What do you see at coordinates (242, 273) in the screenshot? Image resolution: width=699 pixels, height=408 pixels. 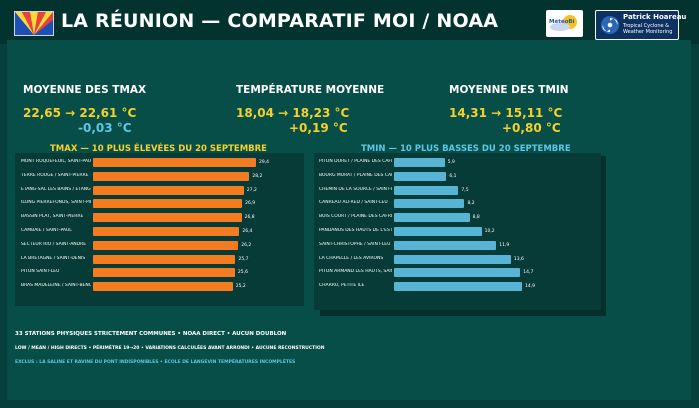 I see `tmax-value-label: 25,6` at bounding box center [242, 273].